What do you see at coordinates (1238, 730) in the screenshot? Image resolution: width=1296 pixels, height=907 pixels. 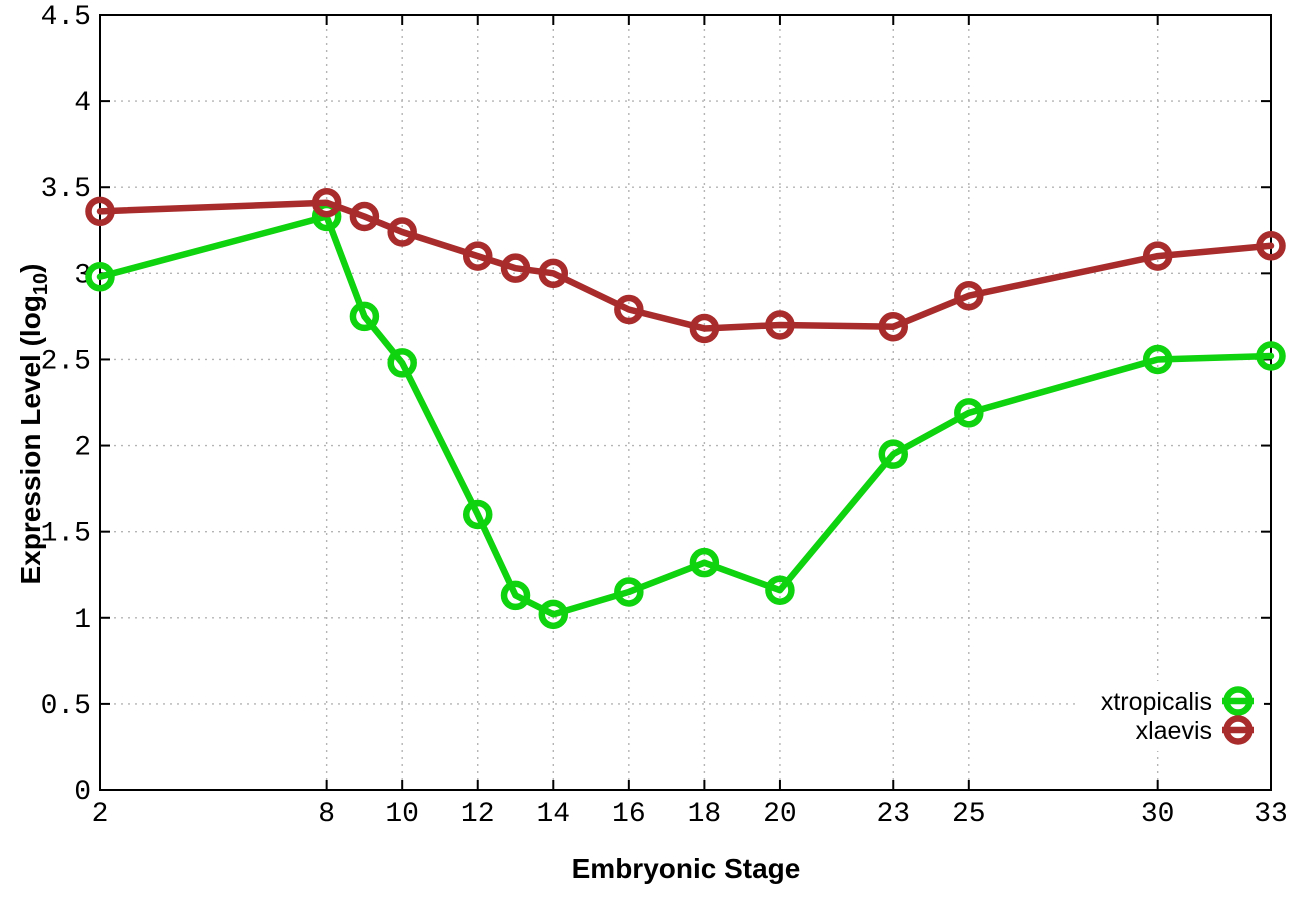 I see `legend-sample-marker-xlaevis` at bounding box center [1238, 730].